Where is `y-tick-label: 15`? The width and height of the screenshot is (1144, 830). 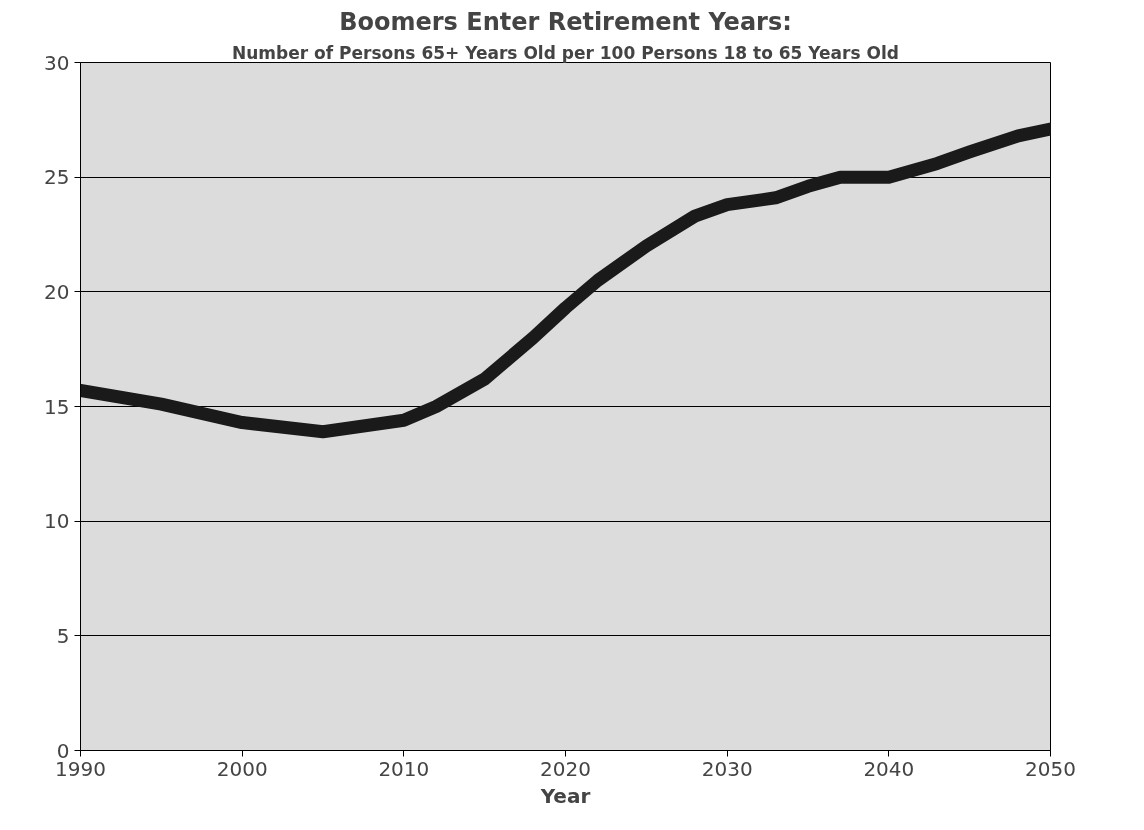
y-tick-label: 15 is located at coordinates (57, 406).